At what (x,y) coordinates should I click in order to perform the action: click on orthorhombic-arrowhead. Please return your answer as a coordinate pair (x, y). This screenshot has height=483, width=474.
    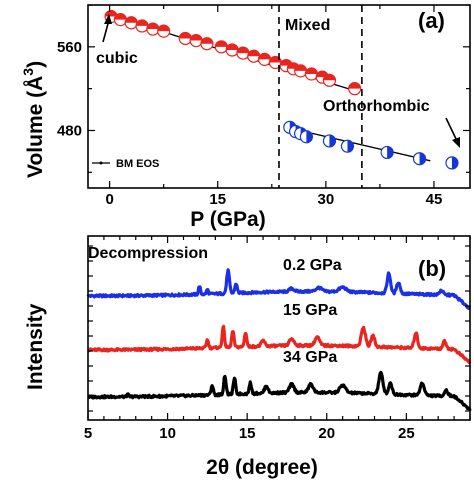
    Looking at the image, I should click on (456, 142).